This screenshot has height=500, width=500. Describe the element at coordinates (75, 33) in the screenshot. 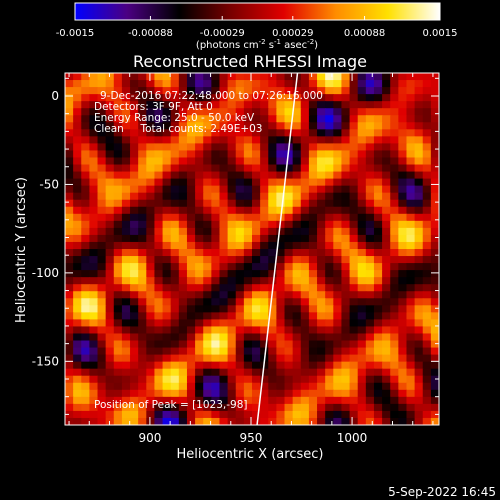

I see `colorbar-tick-label: -0.0015` at that location.